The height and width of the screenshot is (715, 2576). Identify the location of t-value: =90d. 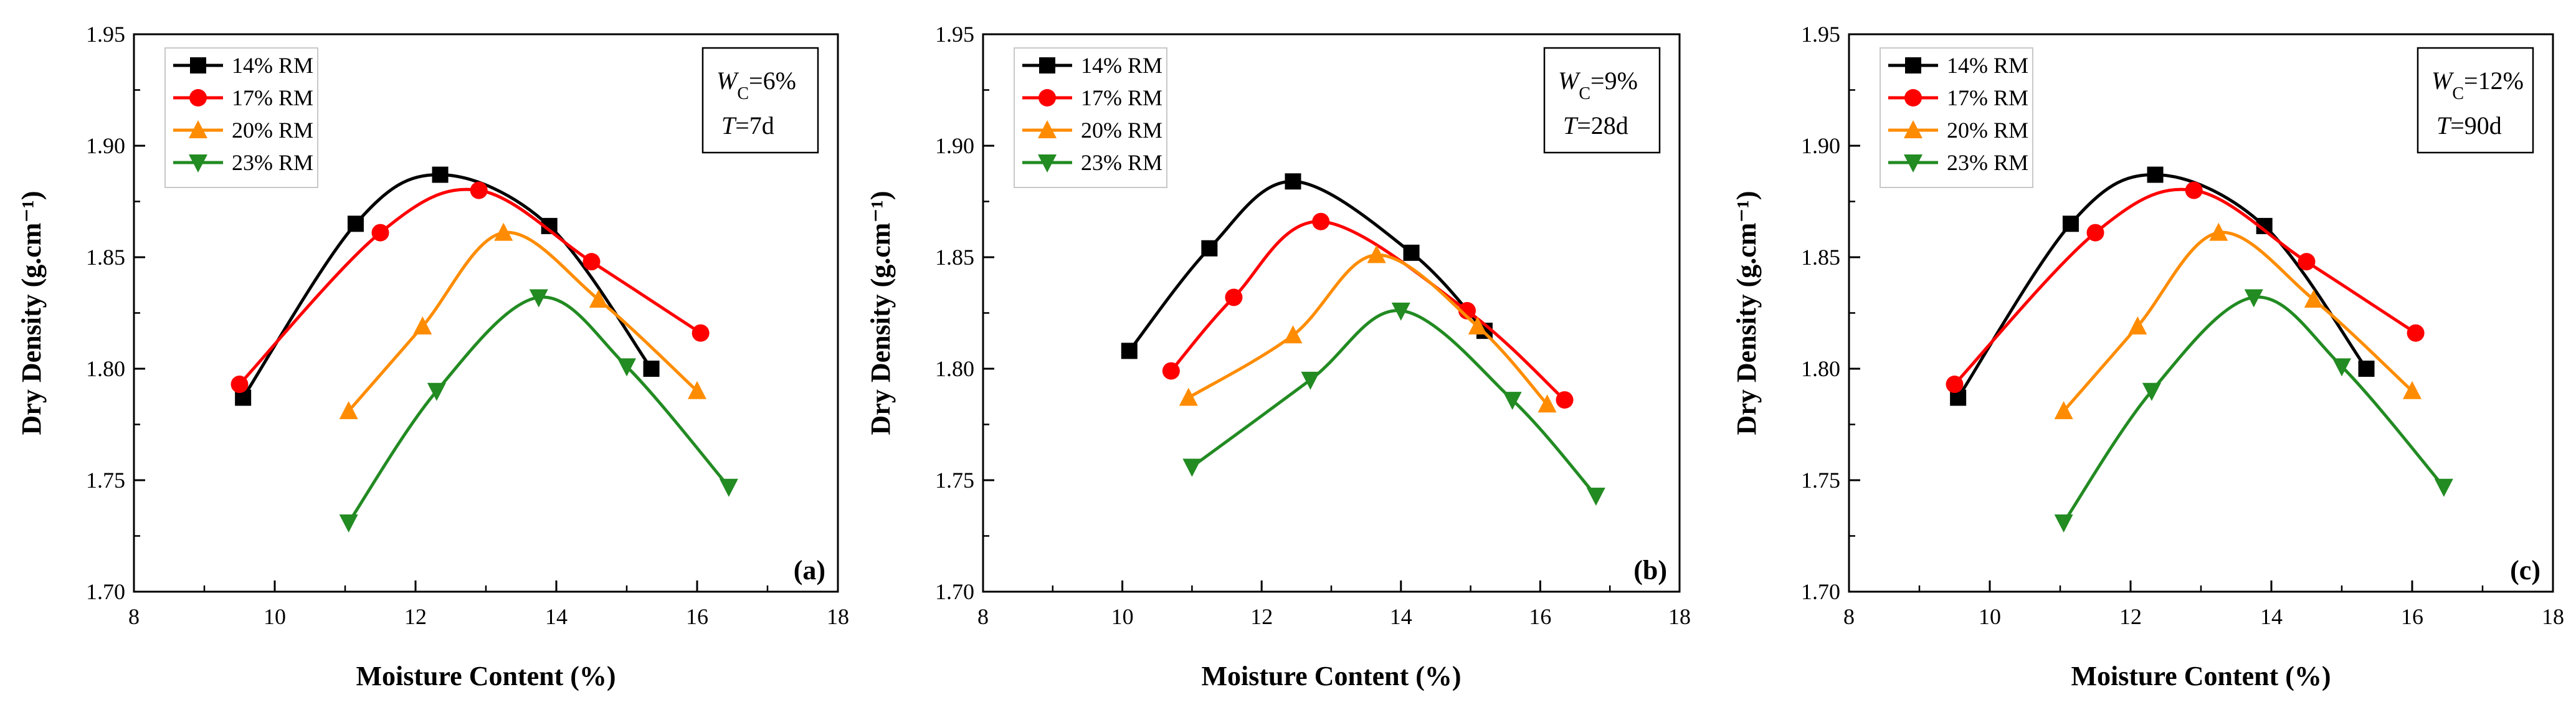
(2476, 125).